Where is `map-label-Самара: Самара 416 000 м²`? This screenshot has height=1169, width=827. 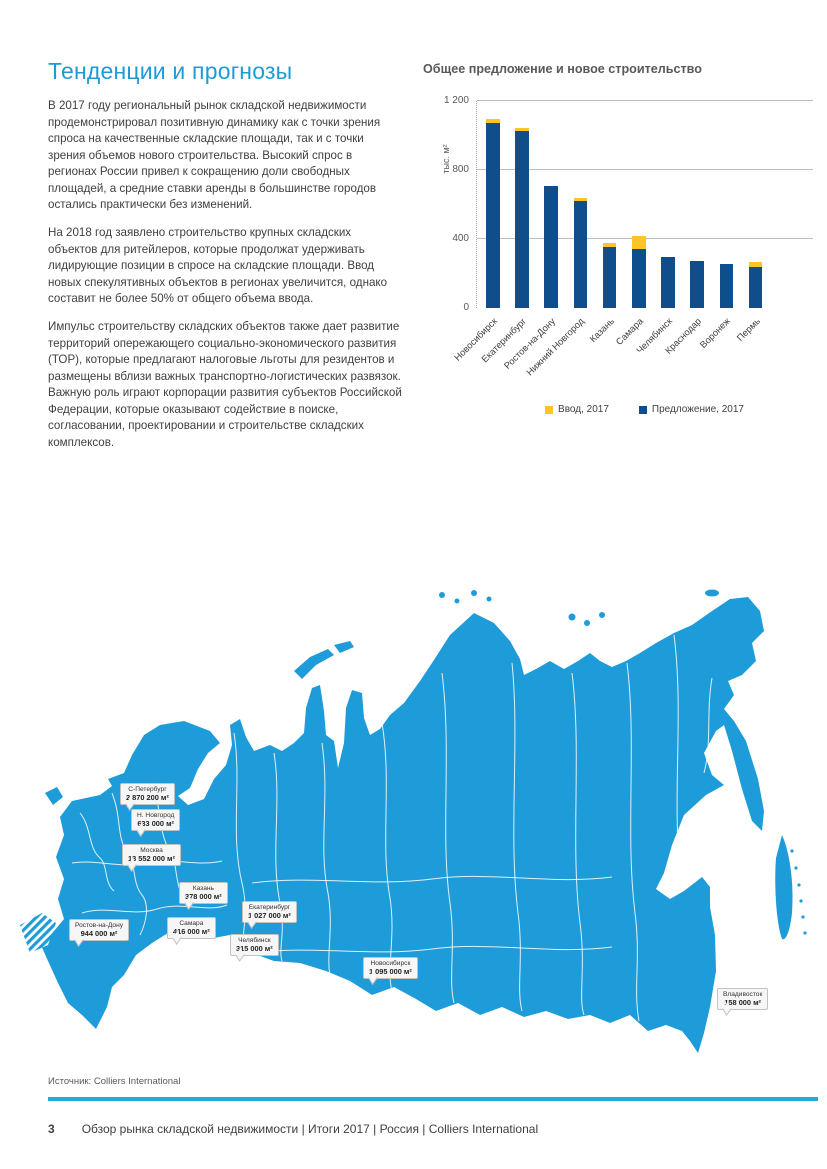
map-label-Самара: Самара 416 000 м² is located at coordinates (191, 928).